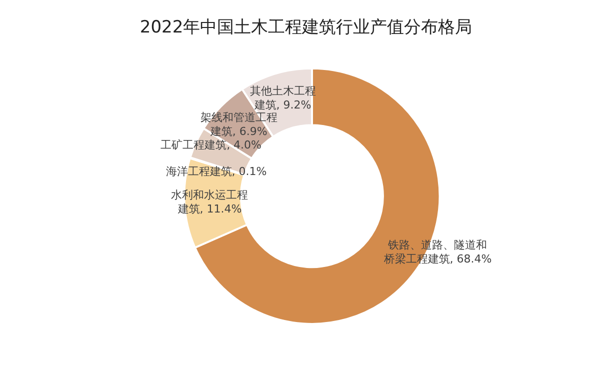 The height and width of the screenshot is (371, 612). Describe the element at coordinates (216, 171) in the screenshot. I see `slice-label: 海洋工程建筑, 0.1%` at that location.